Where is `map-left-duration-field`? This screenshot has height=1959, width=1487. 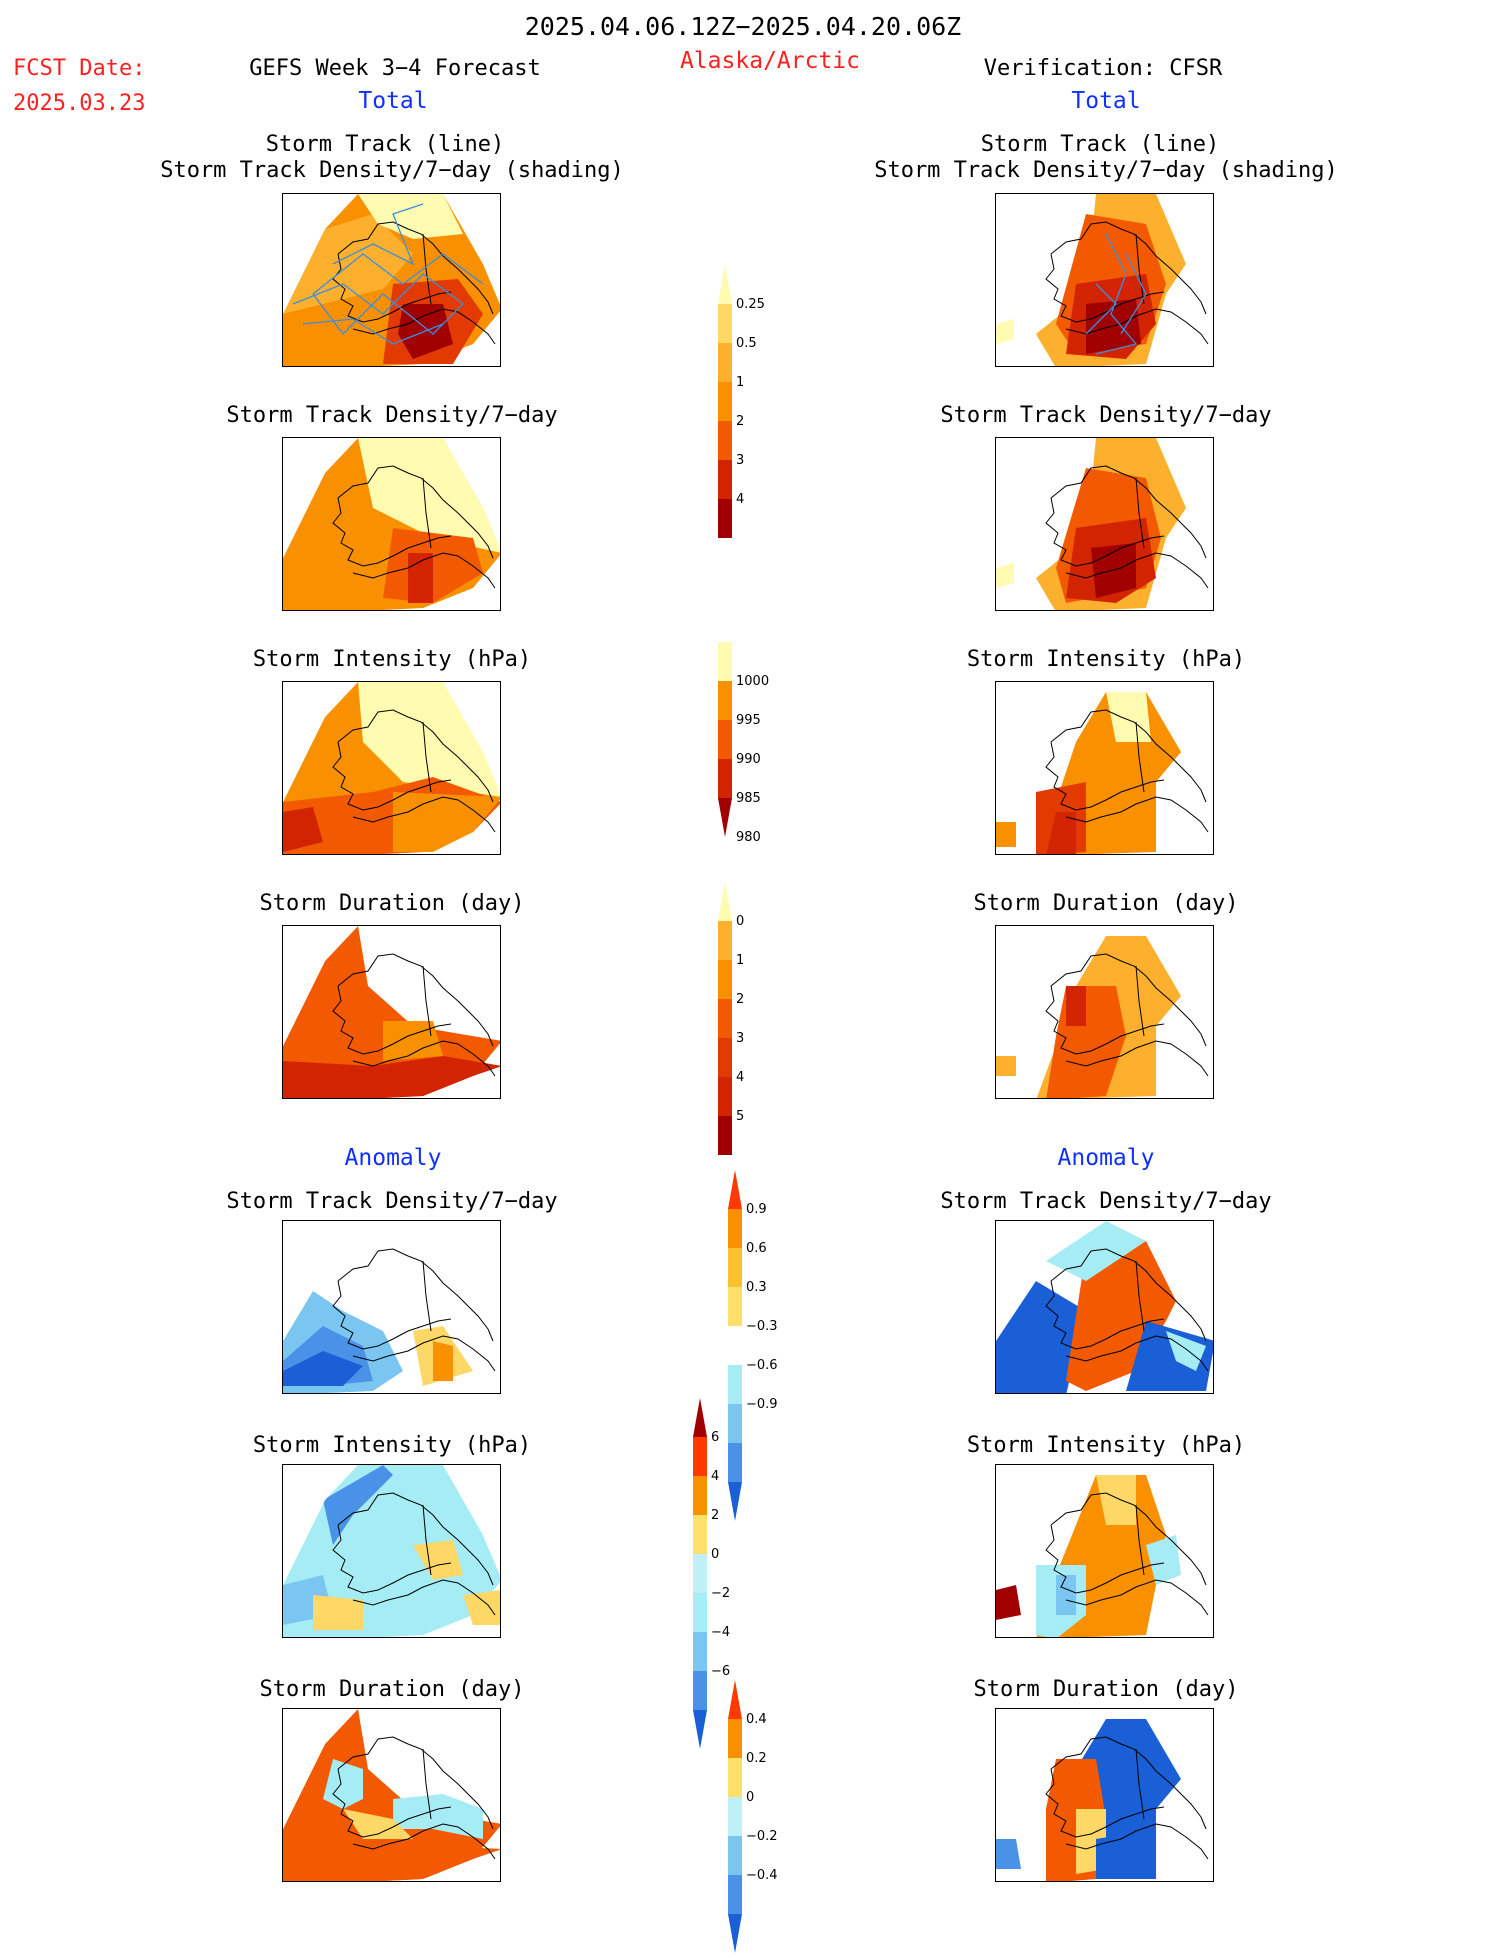
map-left-duration-field is located at coordinates (391, 1012).